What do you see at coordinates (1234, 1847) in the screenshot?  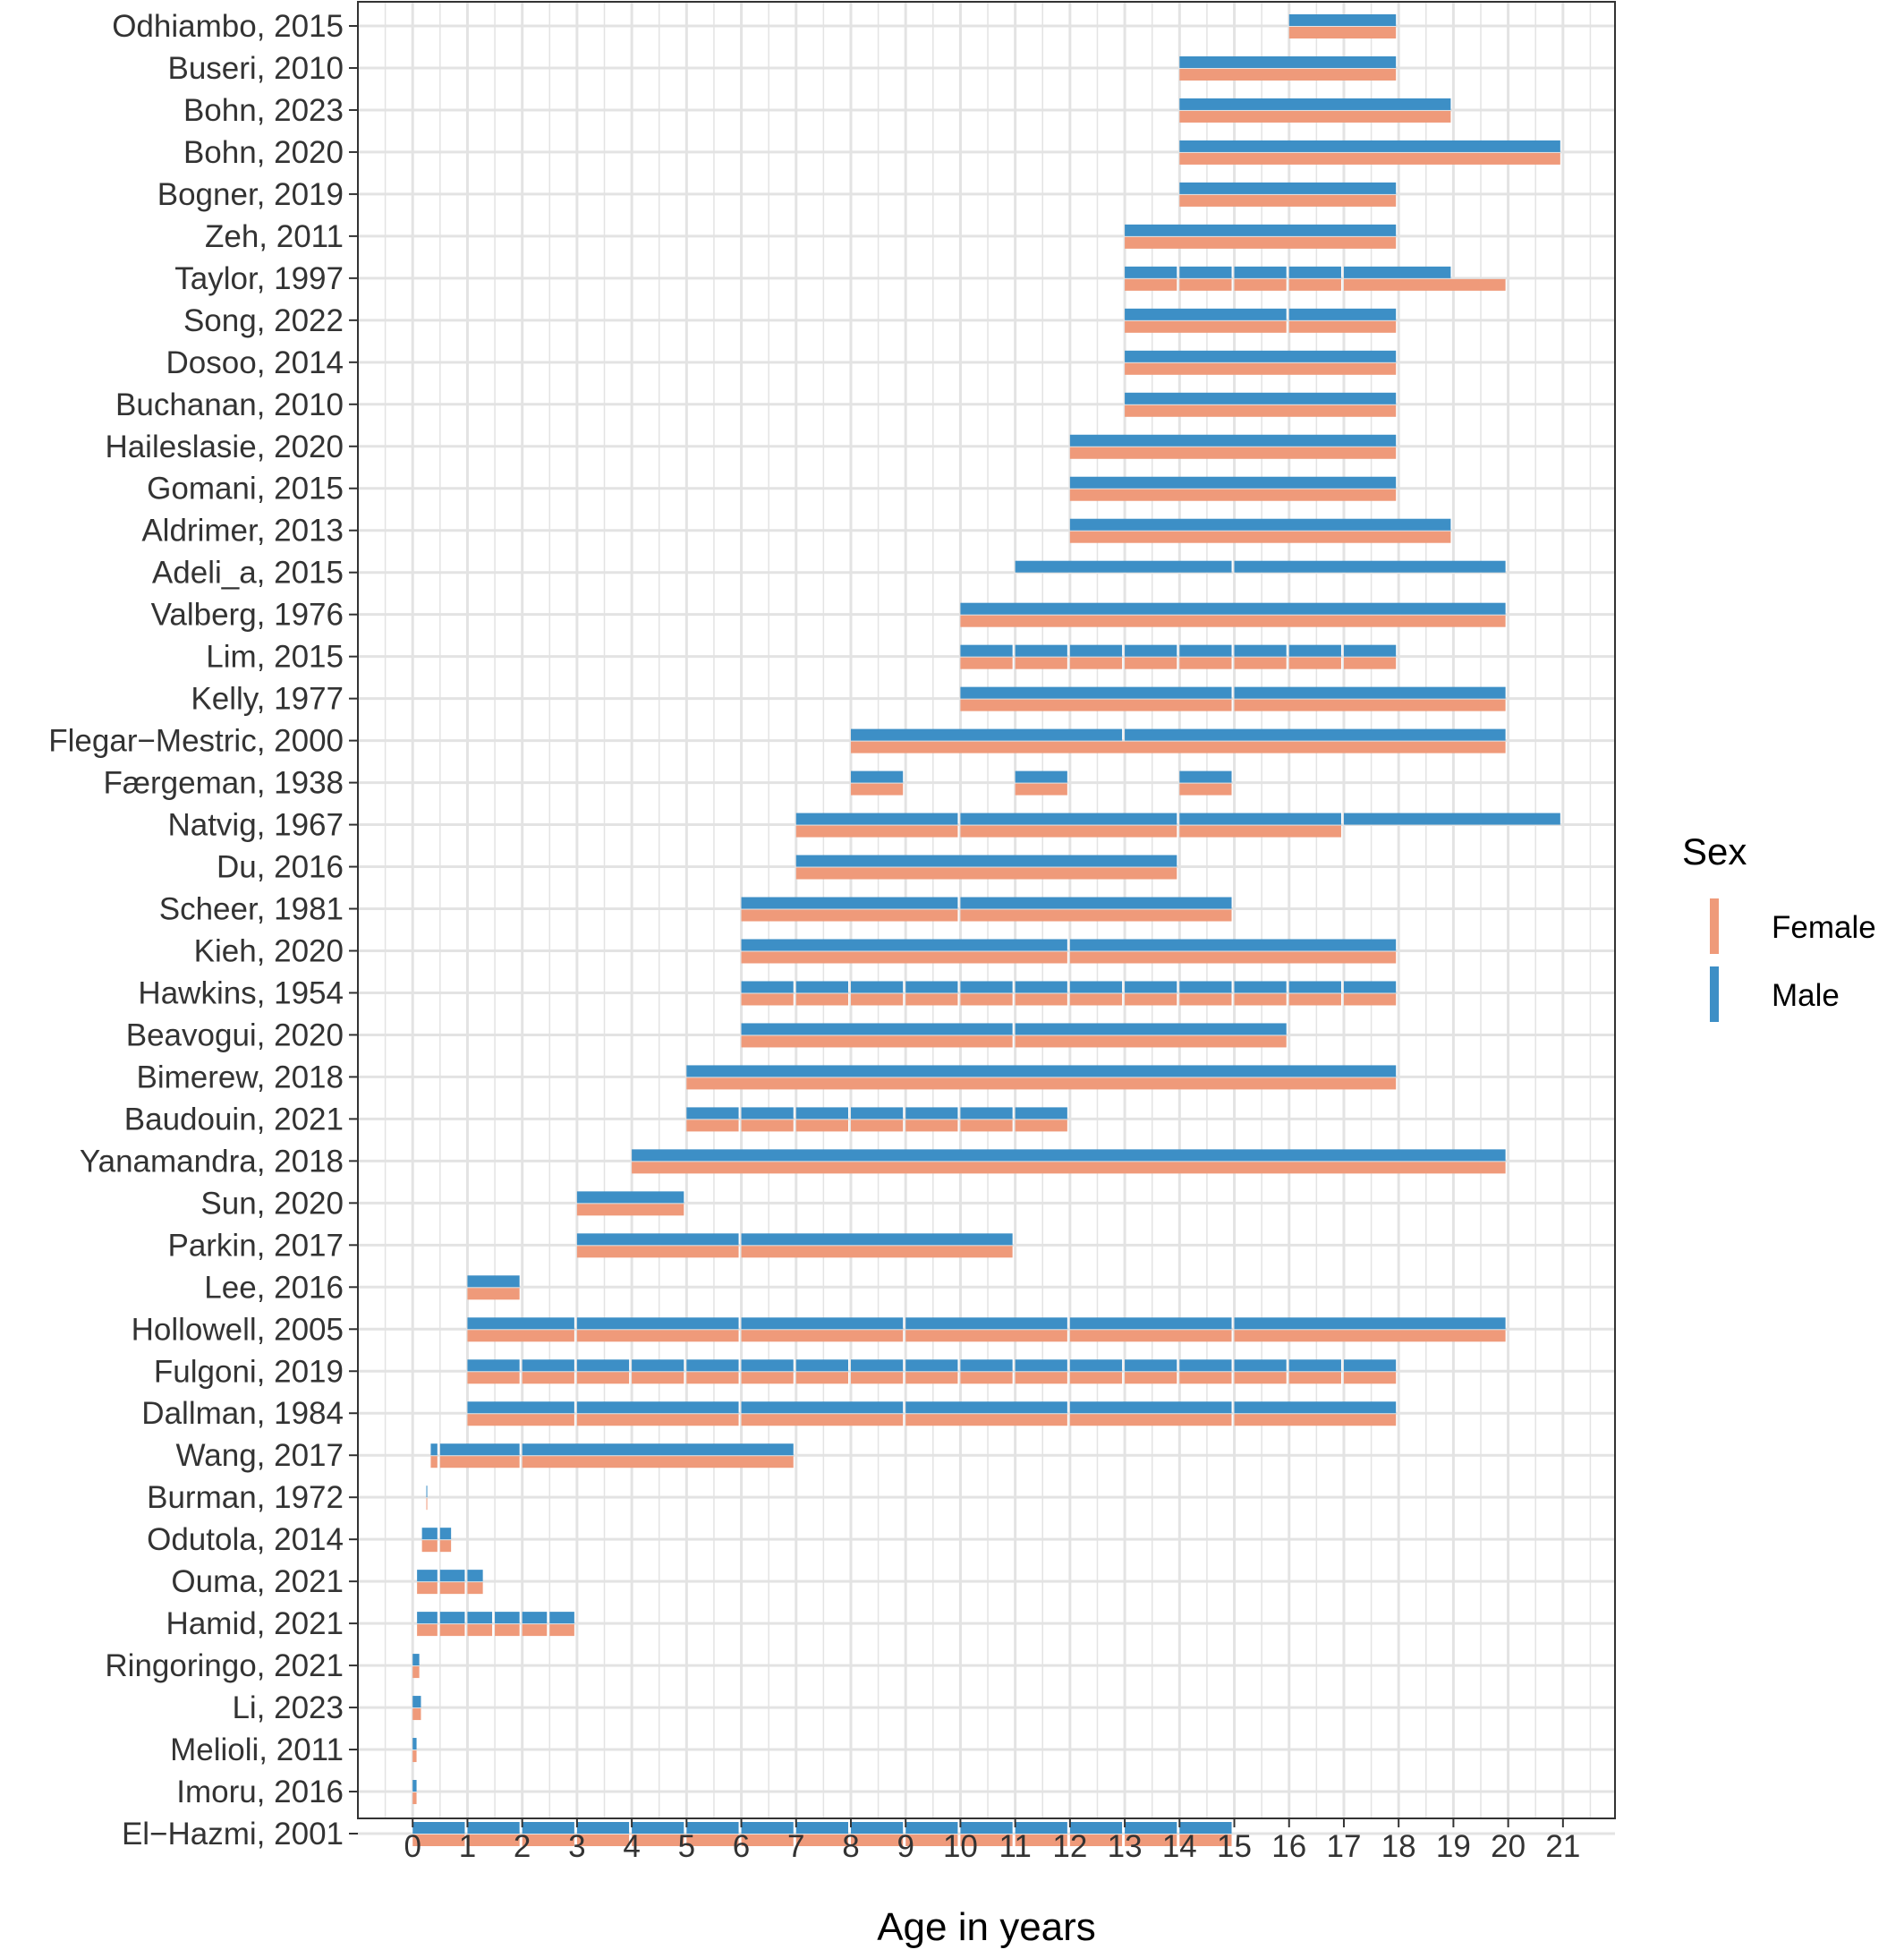 I see `x-tick-label: 15` at bounding box center [1234, 1847].